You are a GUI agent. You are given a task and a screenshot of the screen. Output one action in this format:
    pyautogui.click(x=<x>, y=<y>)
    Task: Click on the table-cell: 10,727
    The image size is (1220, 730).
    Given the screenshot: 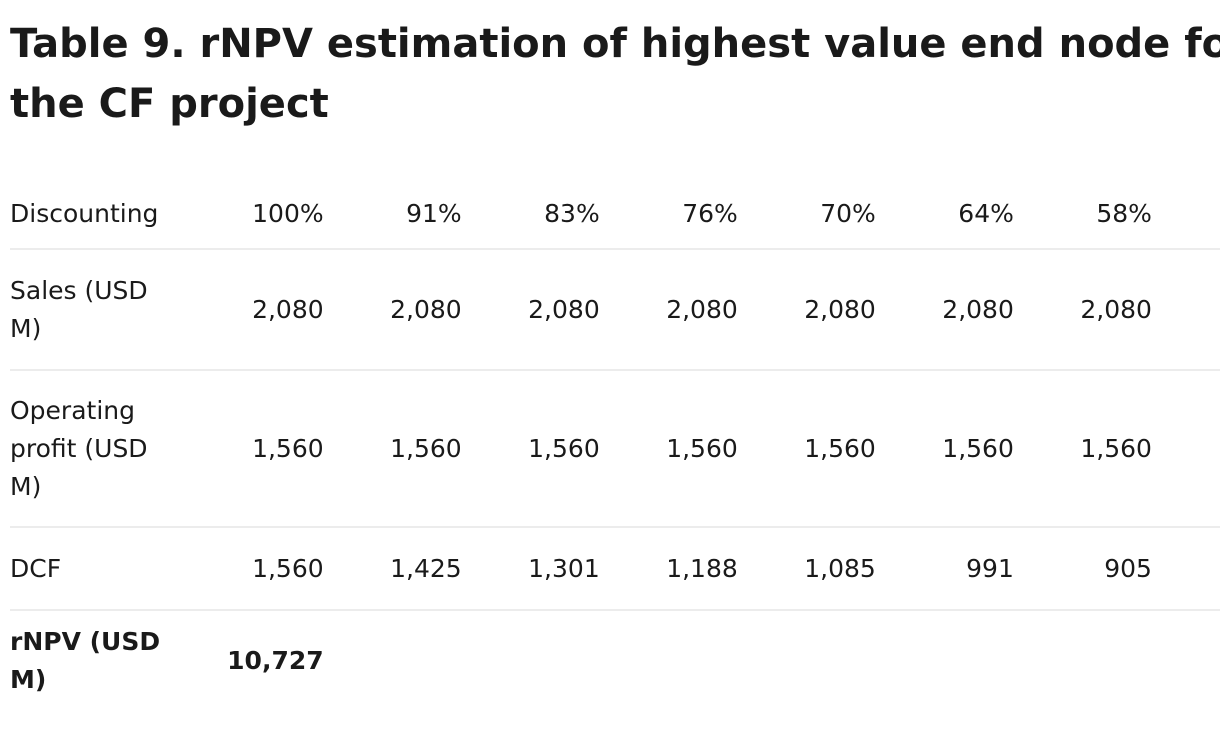 What is the action you would take?
    pyautogui.click(x=275, y=660)
    